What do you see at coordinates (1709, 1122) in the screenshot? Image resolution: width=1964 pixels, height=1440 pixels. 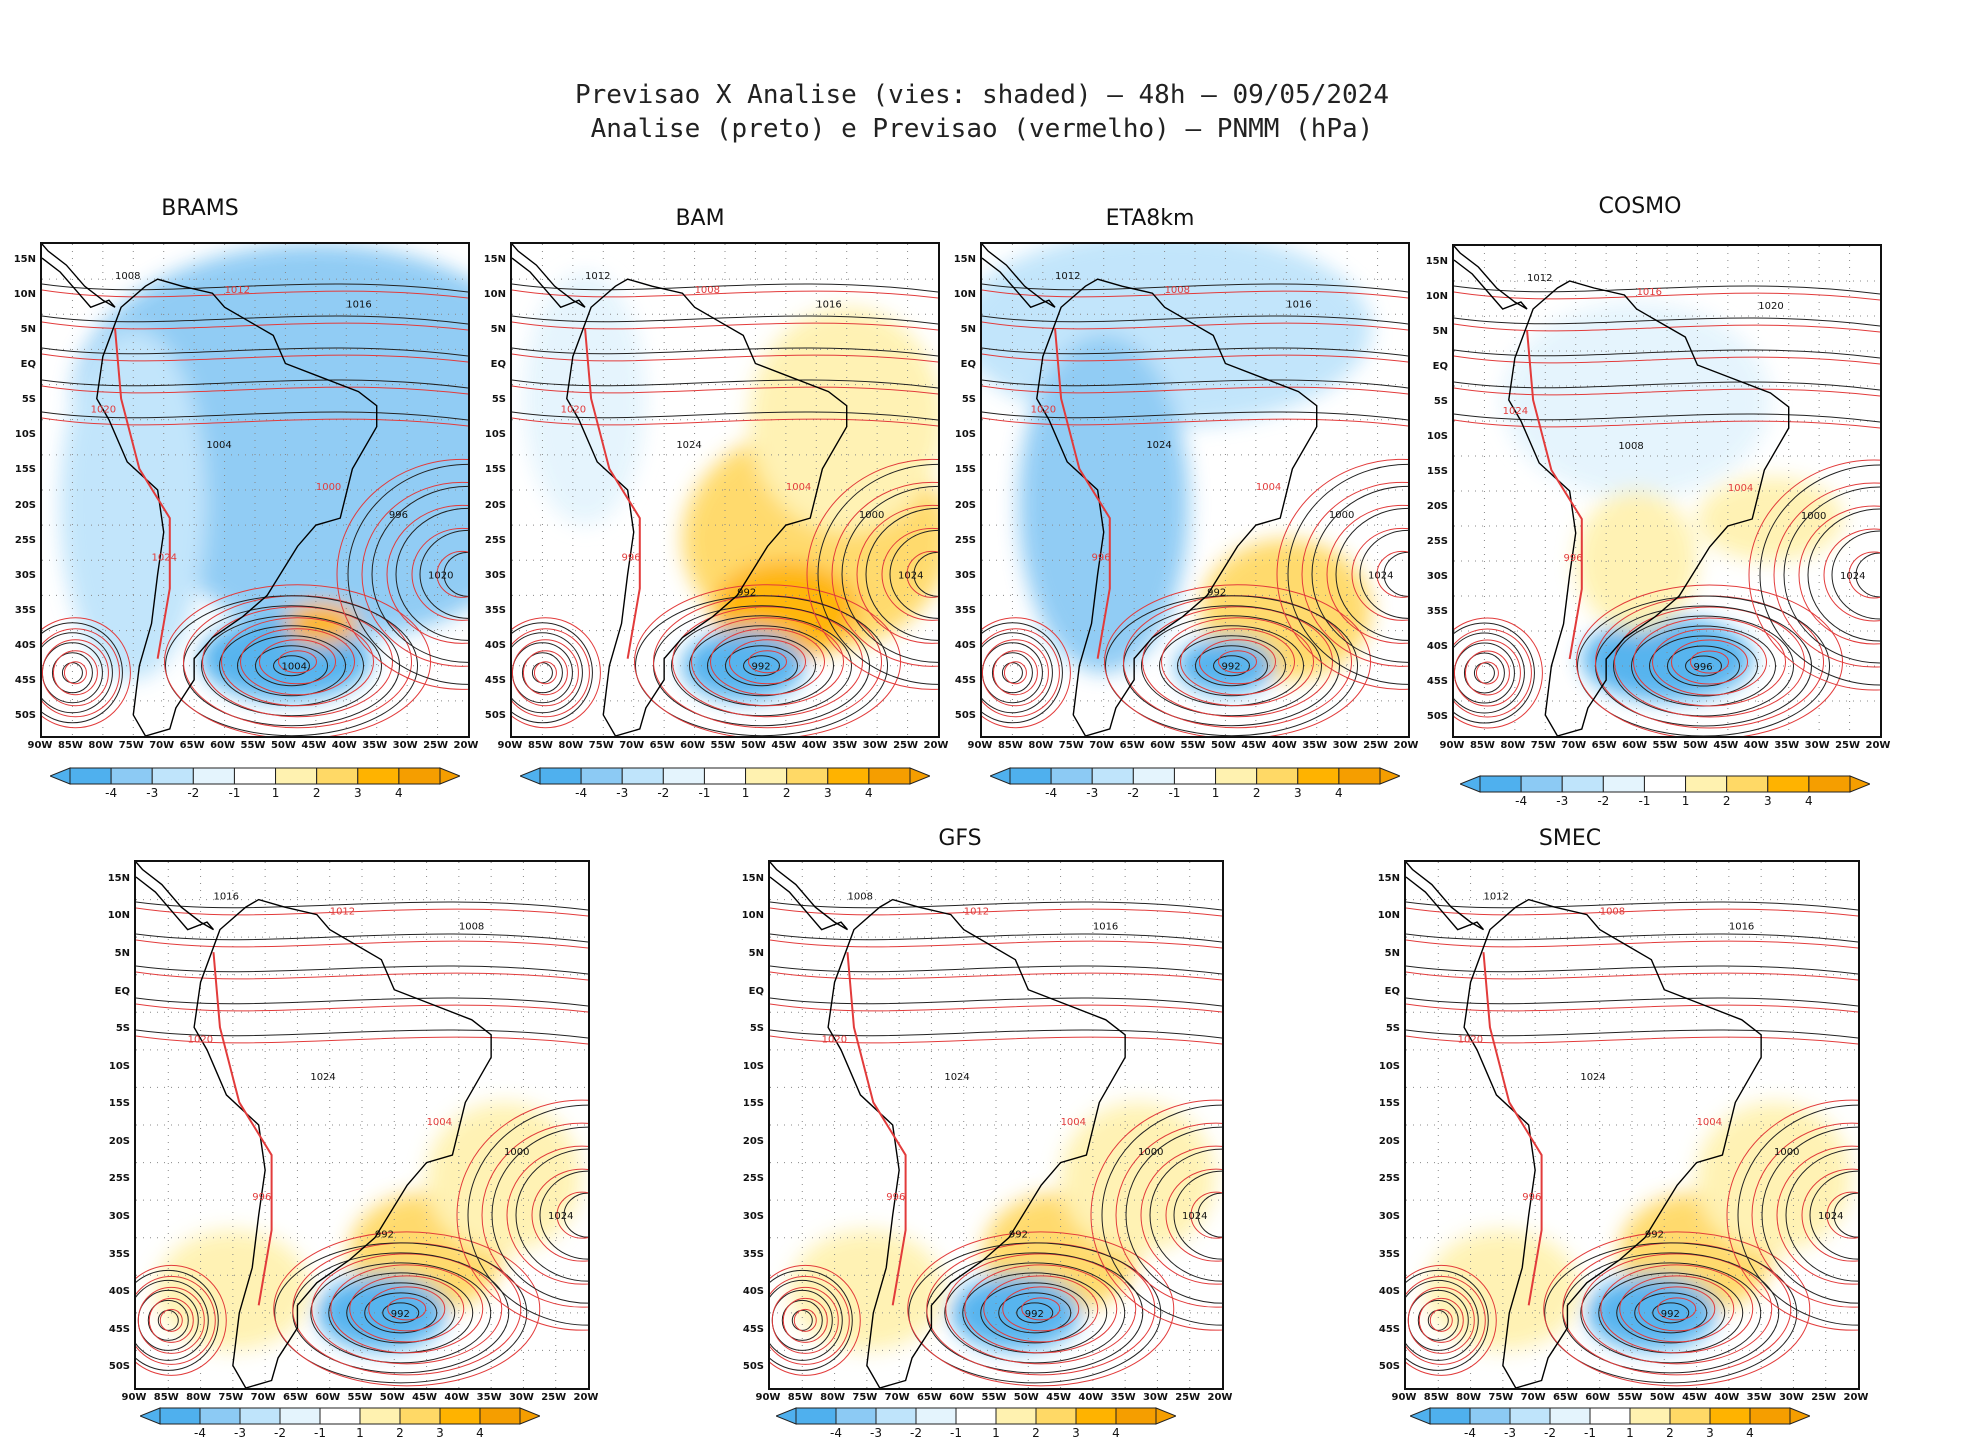 I see `isobar-label: 1004` at bounding box center [1709, 1122].